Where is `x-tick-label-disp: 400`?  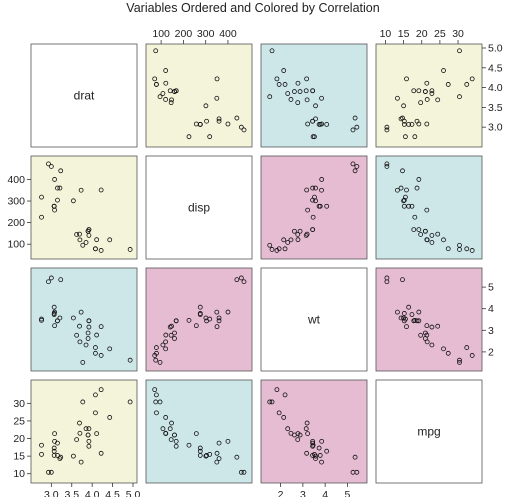 x-tick-label-disp: 400 is located at coordinates (228, 34).